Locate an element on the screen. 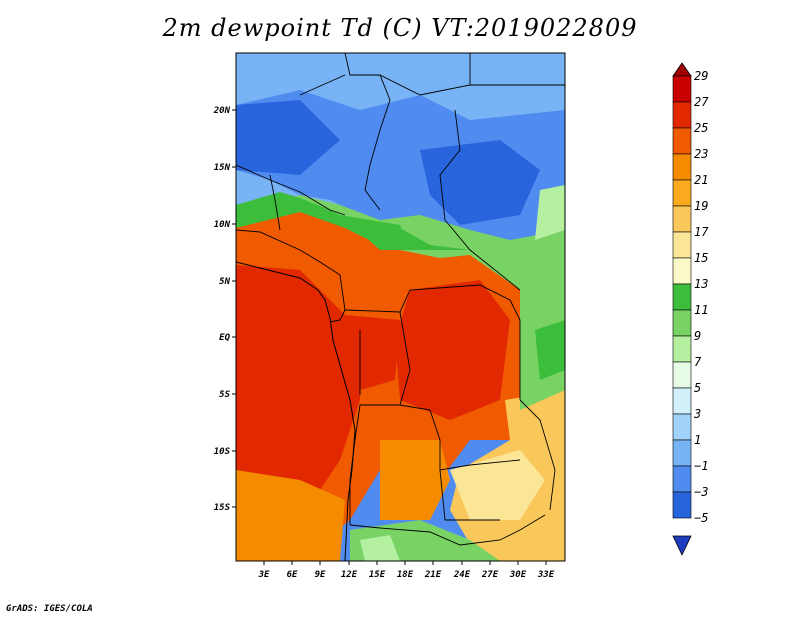 The height and width of the screenshot is (618, 800). colorbar is located at coordinates (682, 309).